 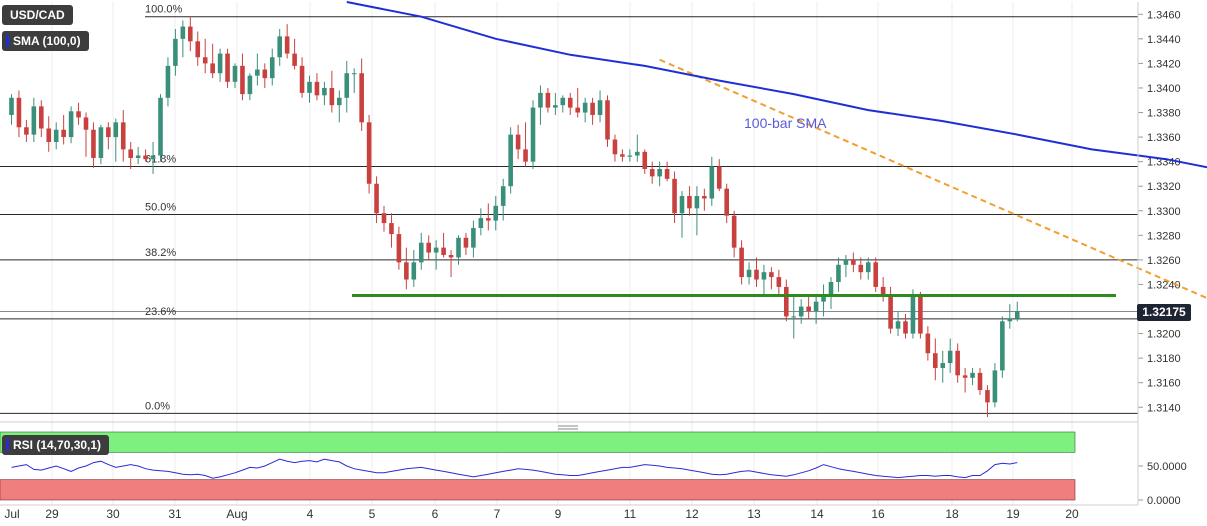 What do you see at coordinates (568, 427) in the screenshot?
I see `resize-handle` at bounding box center [568, 427].